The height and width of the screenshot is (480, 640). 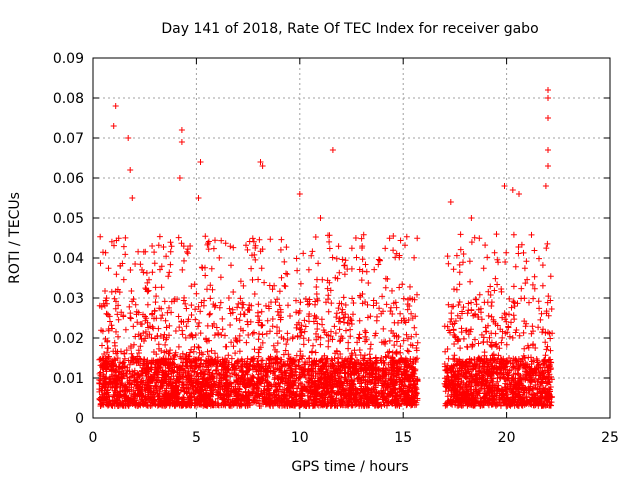 What do you see at coordinates (507, 438) in the screenshot?
I see `x-tick-label: 20` at bounding box center [507, 438].